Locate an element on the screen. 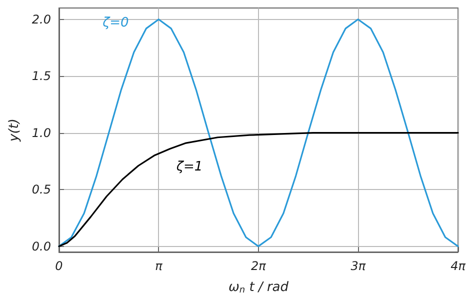 This screenshot has height=300, width=474. x-tick-label: 4π is located at coordinates (458, 266).